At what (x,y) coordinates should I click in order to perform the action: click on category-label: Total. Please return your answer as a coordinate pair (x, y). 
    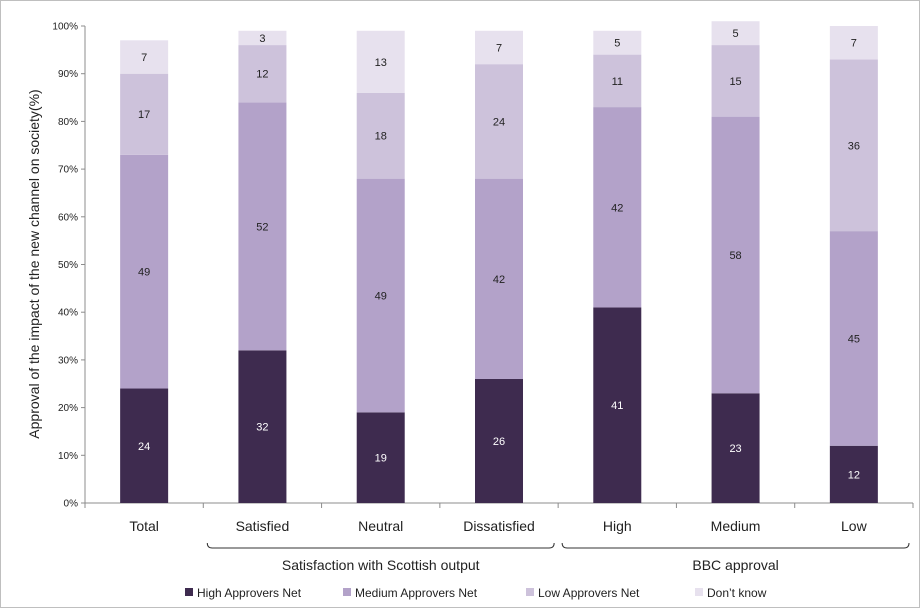
    Looking at the image, I should click on (144, 526).